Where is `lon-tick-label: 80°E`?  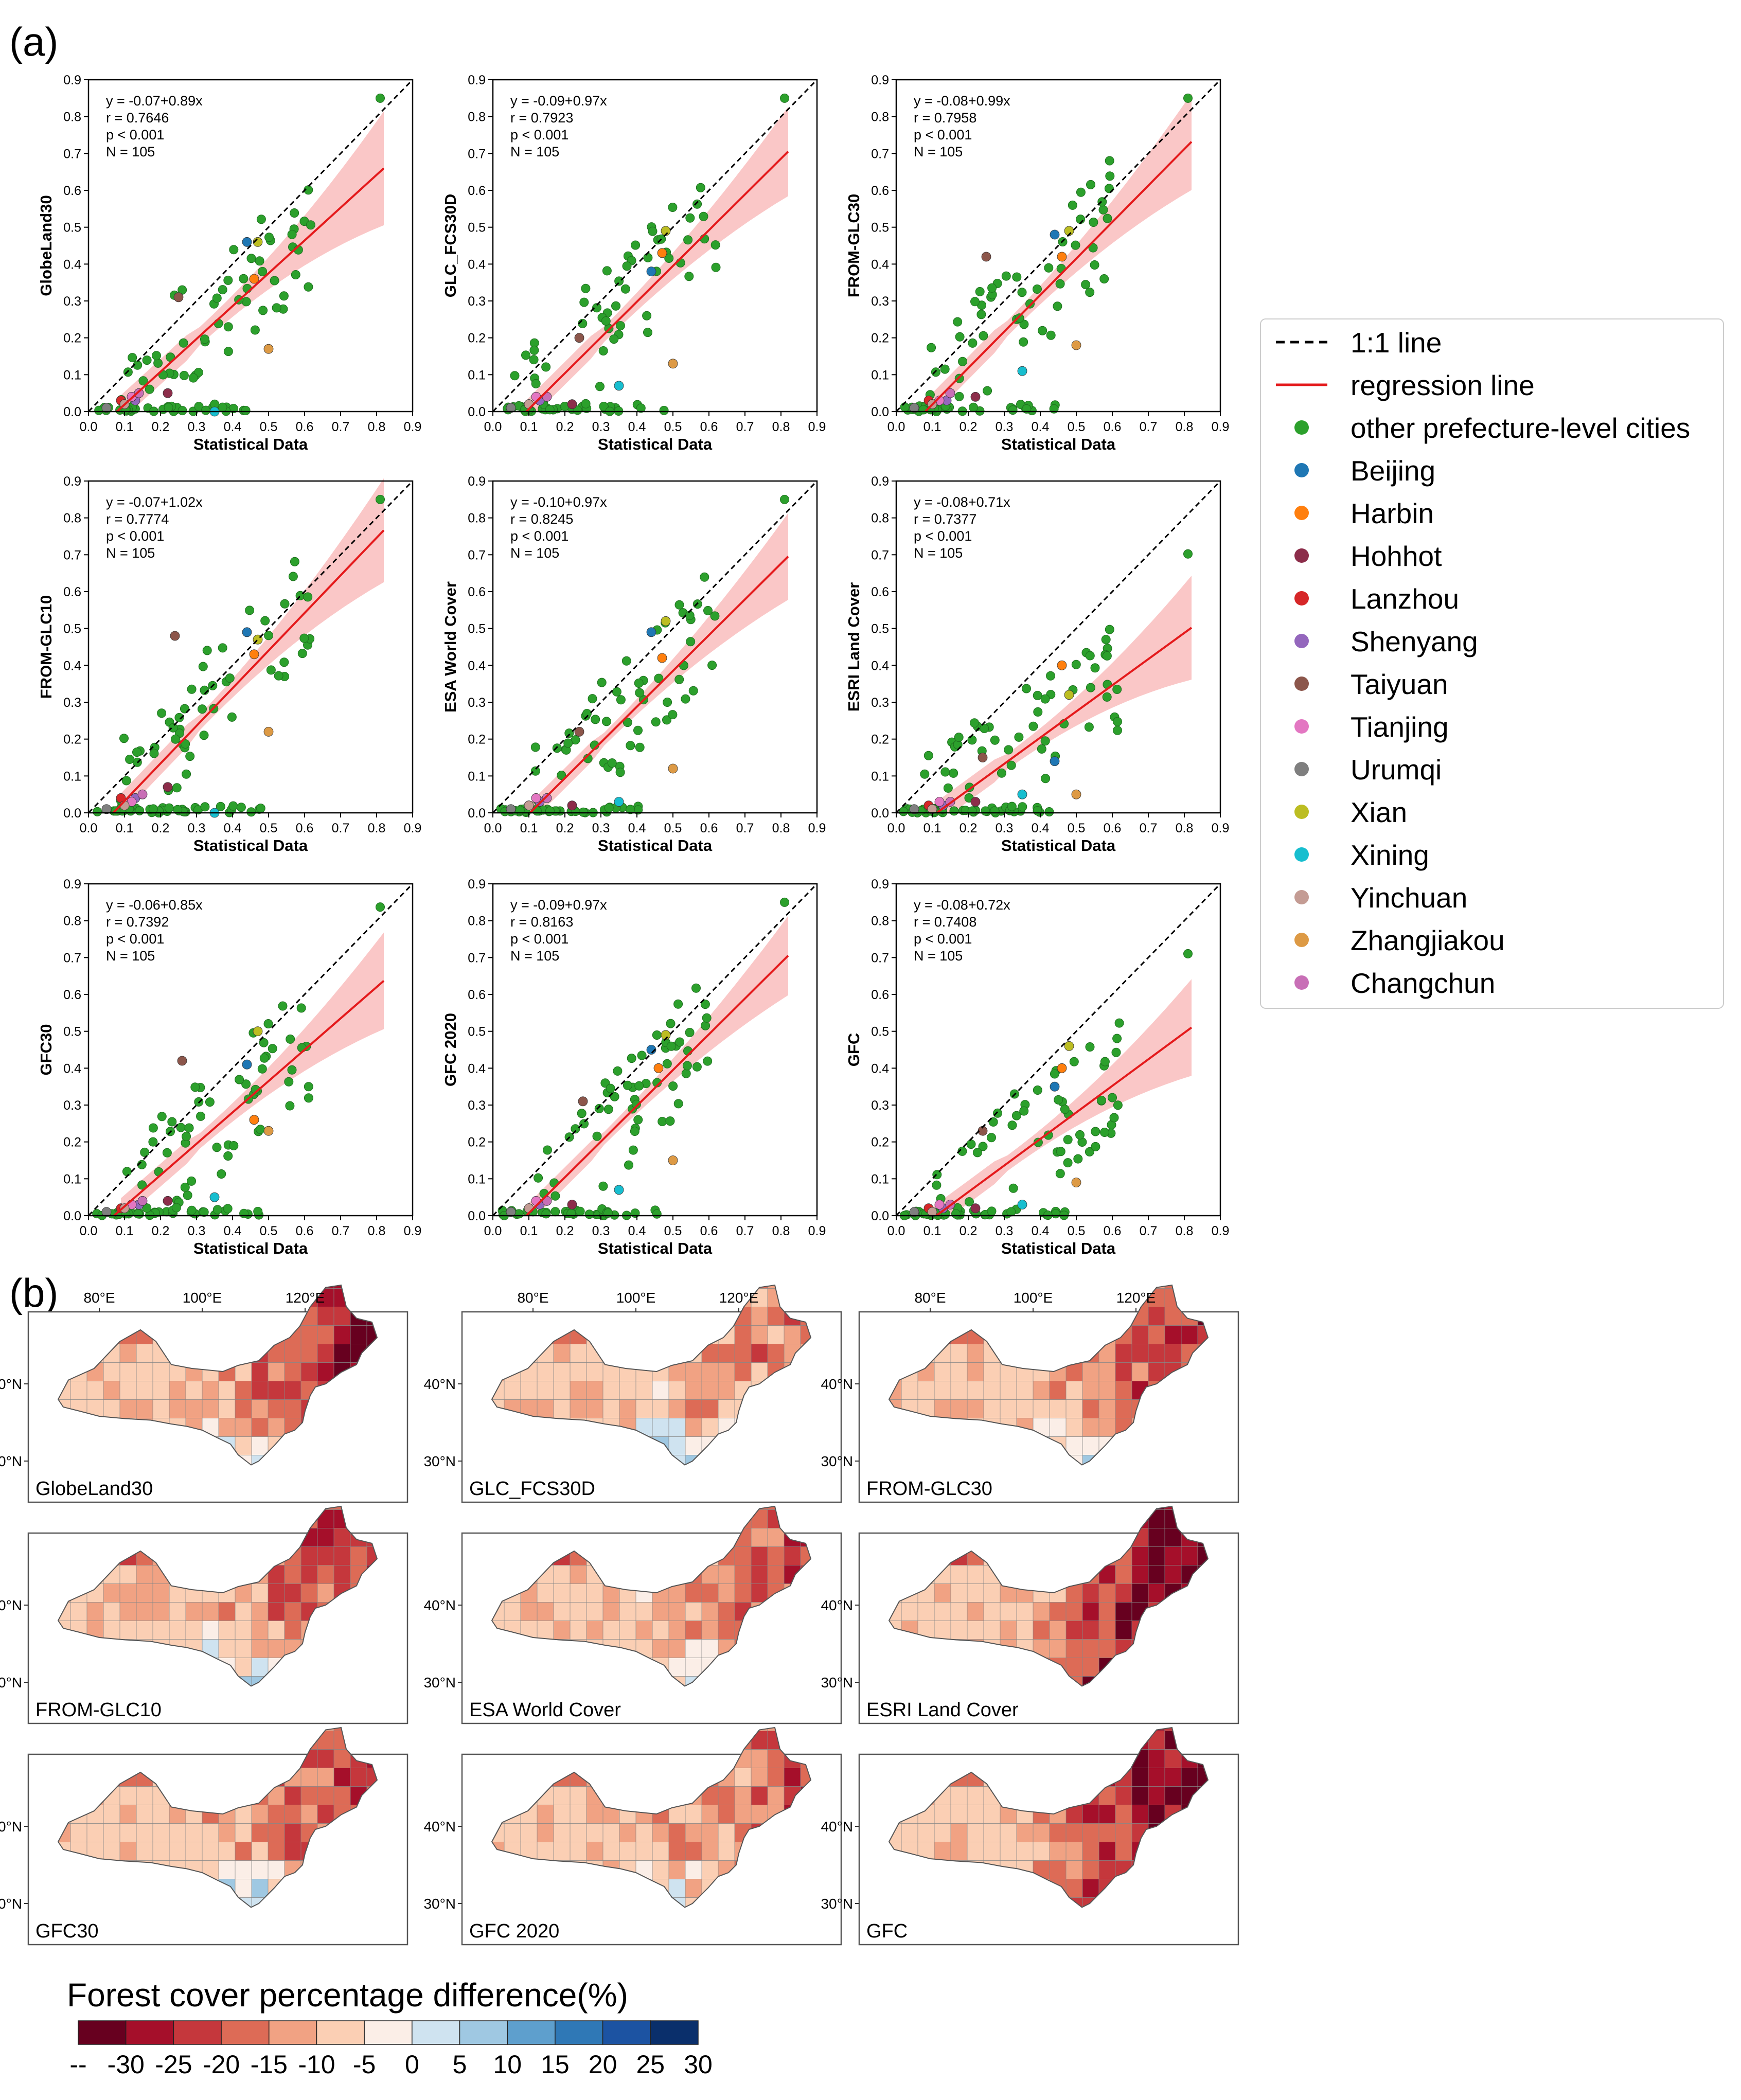
lon-tick-label: 80°E is located at coordinates (532, 1298).